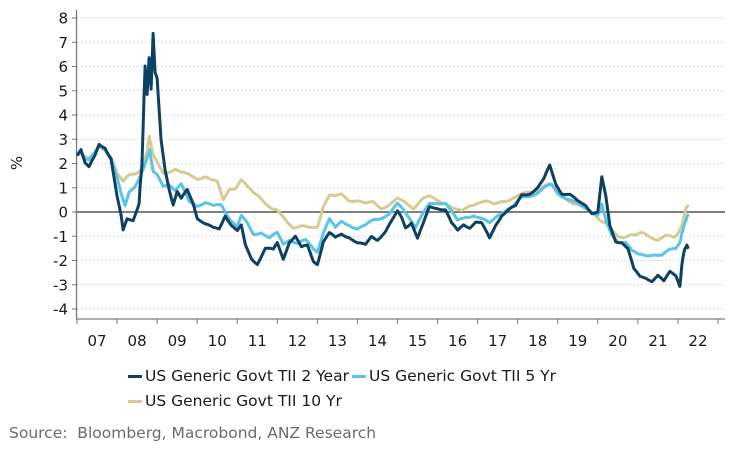 Image resolution: width=747 pixels, height=449 pixels. I want to click on x-tick-label: 16, so click(457, 341).